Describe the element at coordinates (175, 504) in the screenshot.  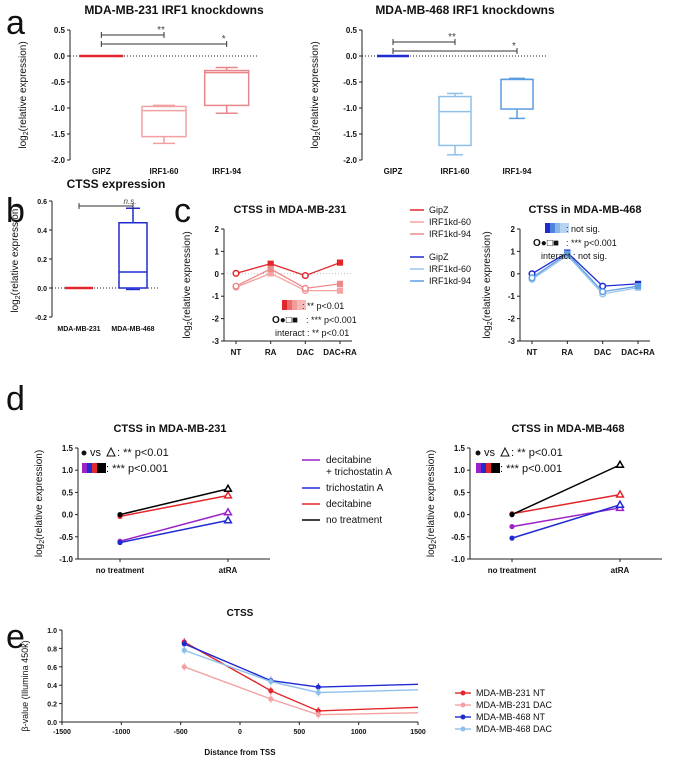
I see `series-decitabine` at that location.